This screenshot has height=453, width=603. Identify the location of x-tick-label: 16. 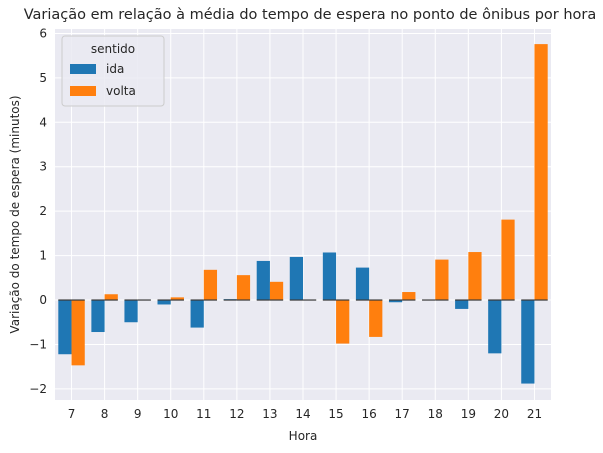
(368, 414).